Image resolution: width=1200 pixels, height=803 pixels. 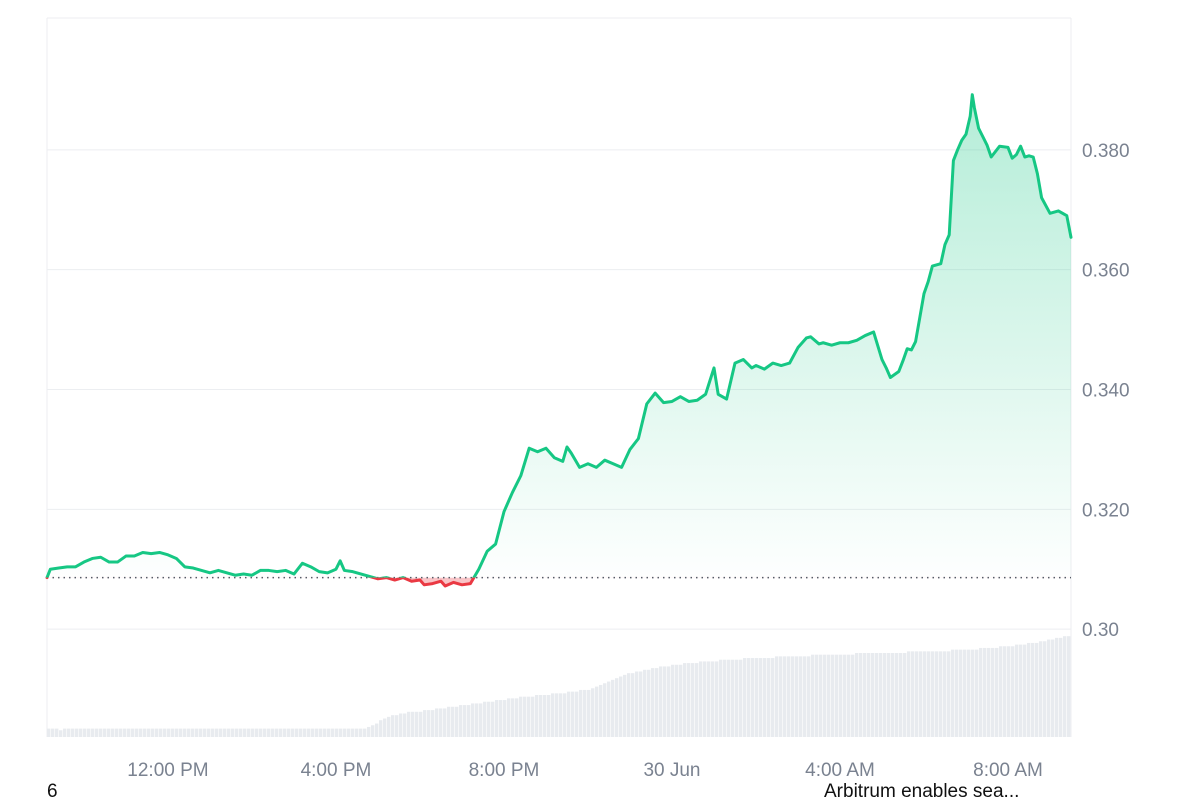 What do you see at coordinates (167, 770) in the screenshot?
I see `x-tick-label-0: 12:00 PM` at bounding box center [167, 770].